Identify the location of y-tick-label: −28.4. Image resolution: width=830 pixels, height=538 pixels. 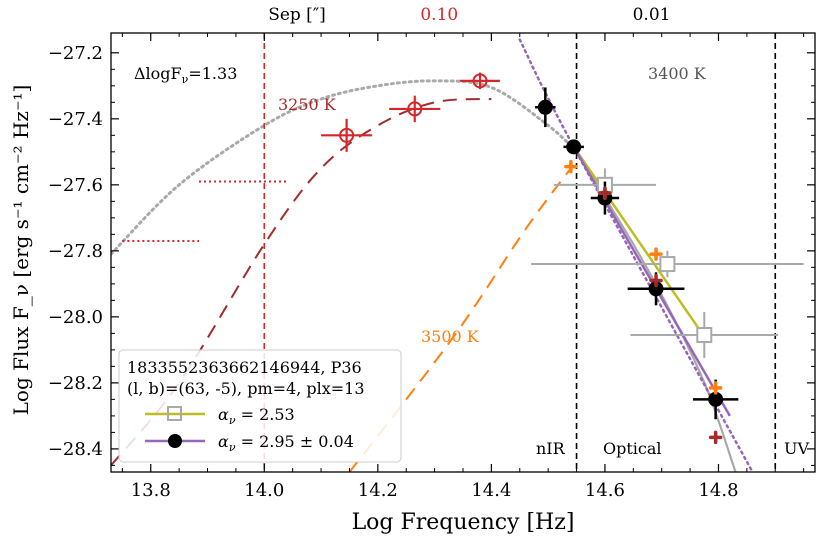
(75, 449).